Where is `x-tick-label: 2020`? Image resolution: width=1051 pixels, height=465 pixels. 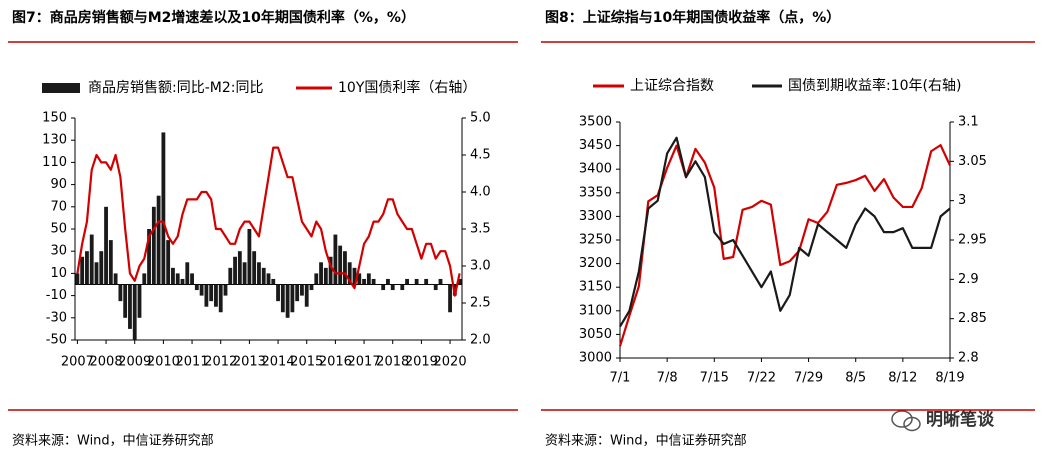 x-tick-label: 2020 is located at coordinates (450, 362).